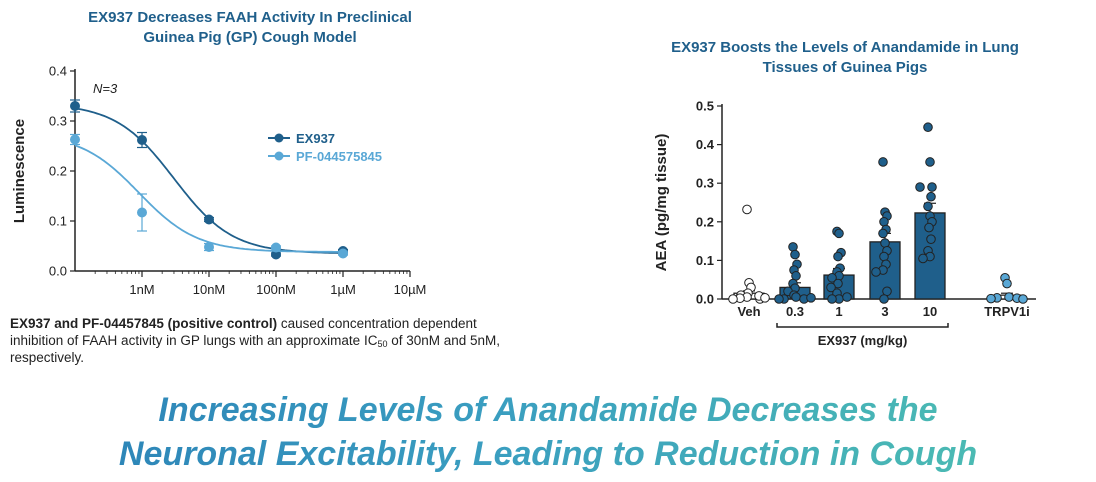 Image resolution: width=1096 pixels, height=482 pixels. What do you see at coordinates (382, 344) in the screenshot?
I see `caption-ic-subscript: 50` at bounding box center [382, 344].